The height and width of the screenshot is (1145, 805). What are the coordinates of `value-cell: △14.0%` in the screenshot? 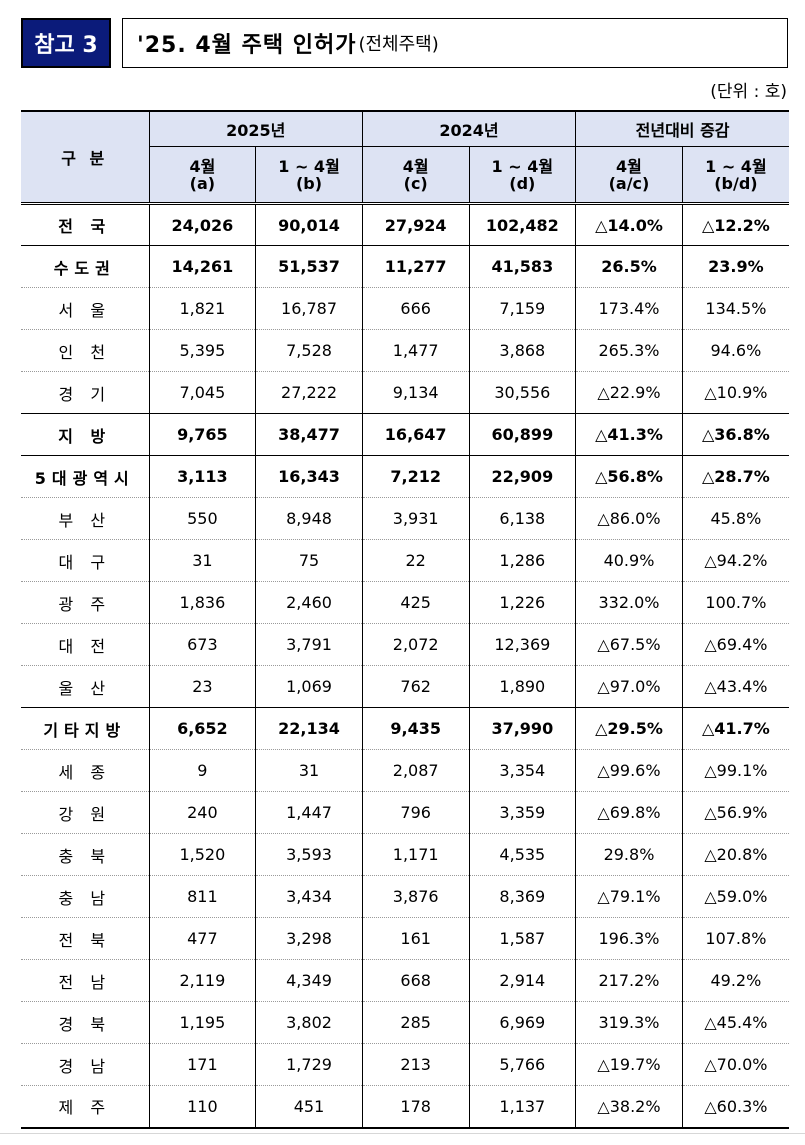 It's located at (629, 224).